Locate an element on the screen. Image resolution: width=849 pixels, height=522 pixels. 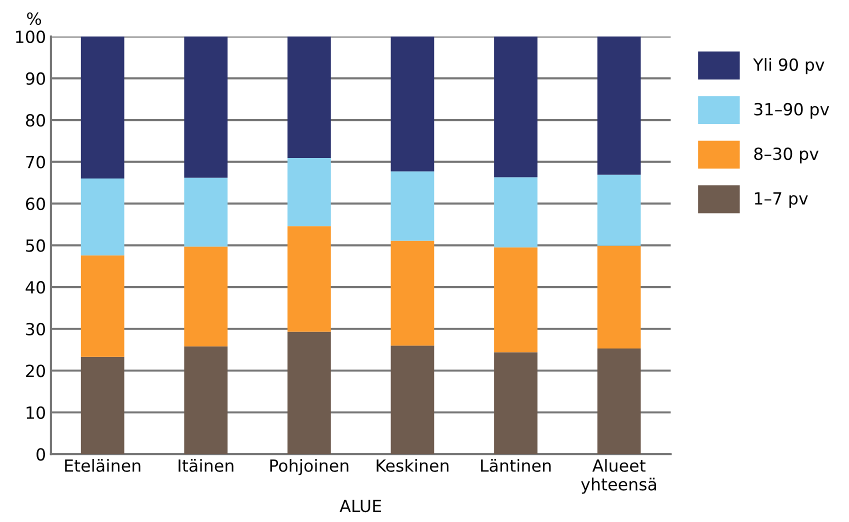
y-tick-label: 60 is located at coordinates (35, 204).